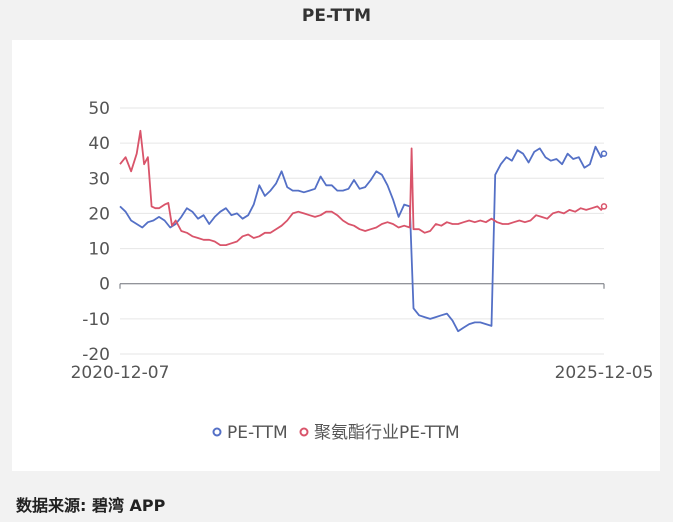  What do you see at coordinates (96, 232) in the screenshot?
I see `y-axis-tick-labels: -20 -10 0 10 20 30 40 50` at bounding box center [96, 232].